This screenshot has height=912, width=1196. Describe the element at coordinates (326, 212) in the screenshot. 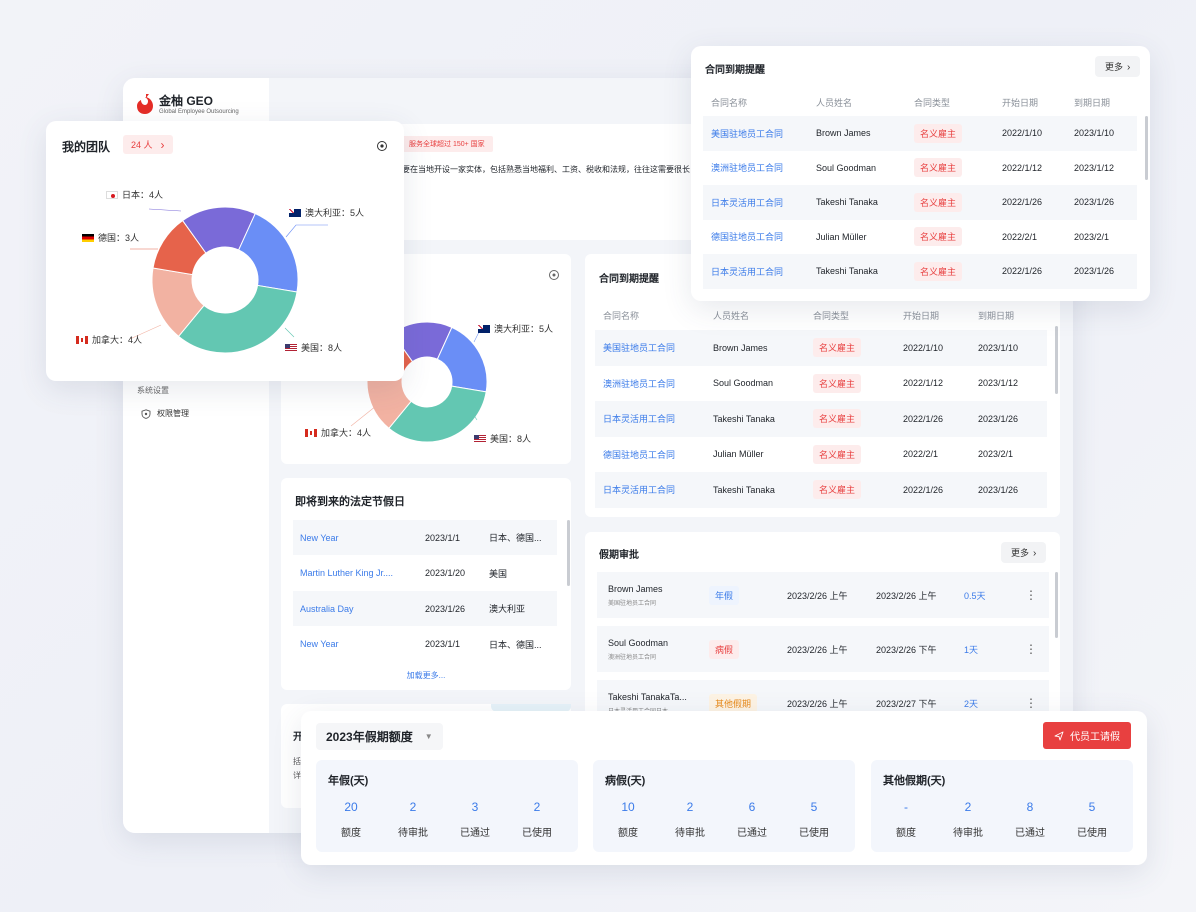

I see `team-label-au: 澳大利亚：5人` at that location.